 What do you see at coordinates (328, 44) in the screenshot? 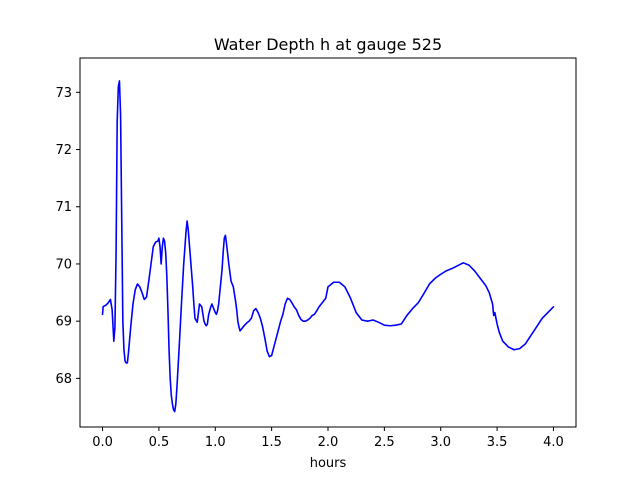
I see `chart-title: Water Depth h at gauge 525` at bounding box center [328, 44].